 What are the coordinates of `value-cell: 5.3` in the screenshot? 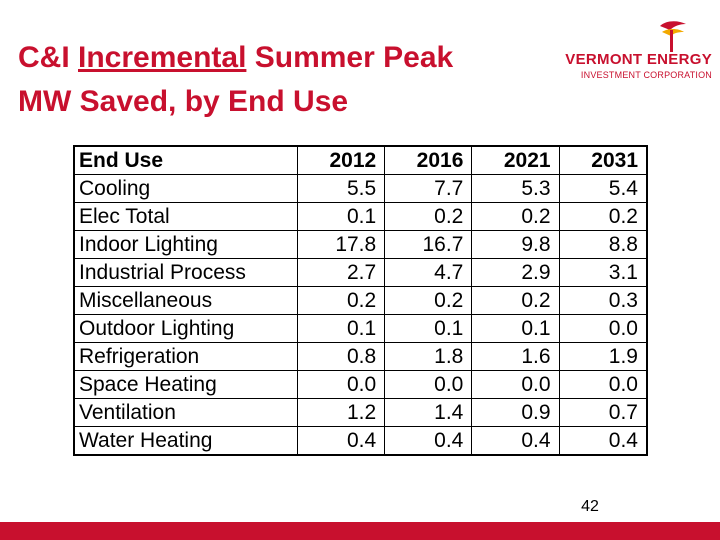 It's located at (515, 188).